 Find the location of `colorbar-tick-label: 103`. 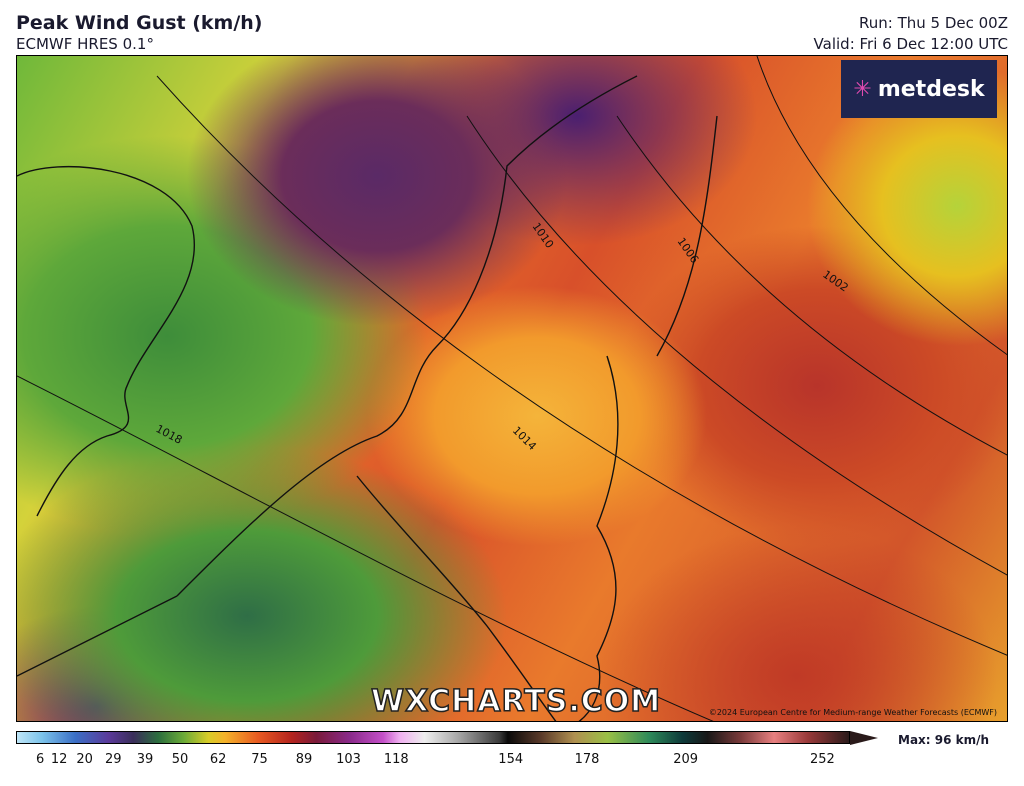

colorbar-tick-label: 103 is located at coordinates (348, 759).